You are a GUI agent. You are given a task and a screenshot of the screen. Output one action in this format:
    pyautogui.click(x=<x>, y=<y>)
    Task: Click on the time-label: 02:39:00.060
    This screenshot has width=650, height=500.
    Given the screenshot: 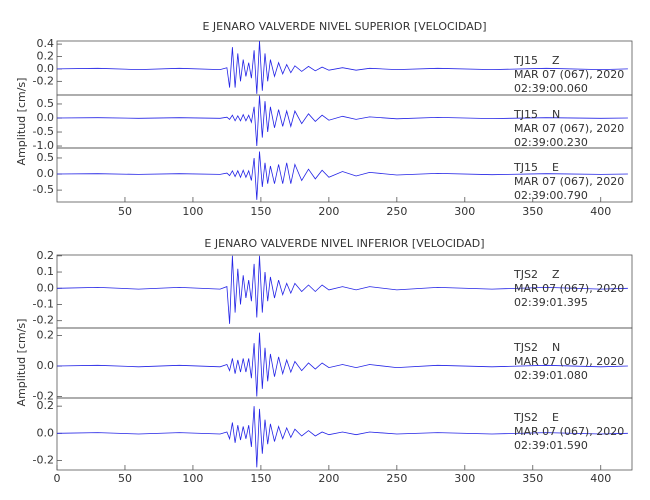 What is the action you would take?
    pyautogui.click(x=551, y=88)
    